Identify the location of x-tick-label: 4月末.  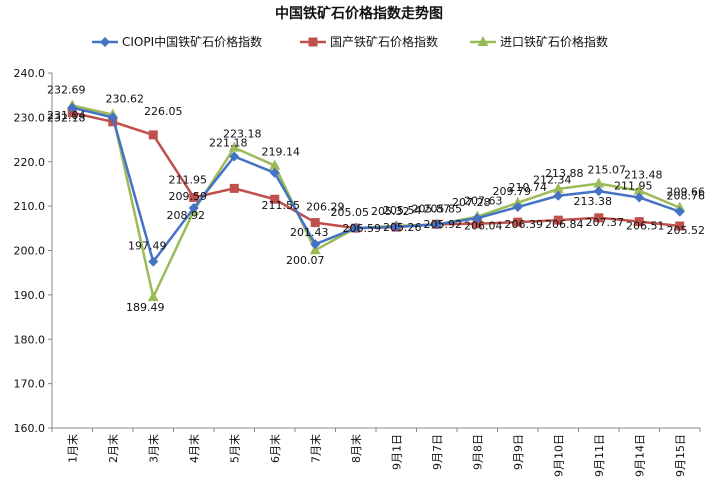
(194, 448).